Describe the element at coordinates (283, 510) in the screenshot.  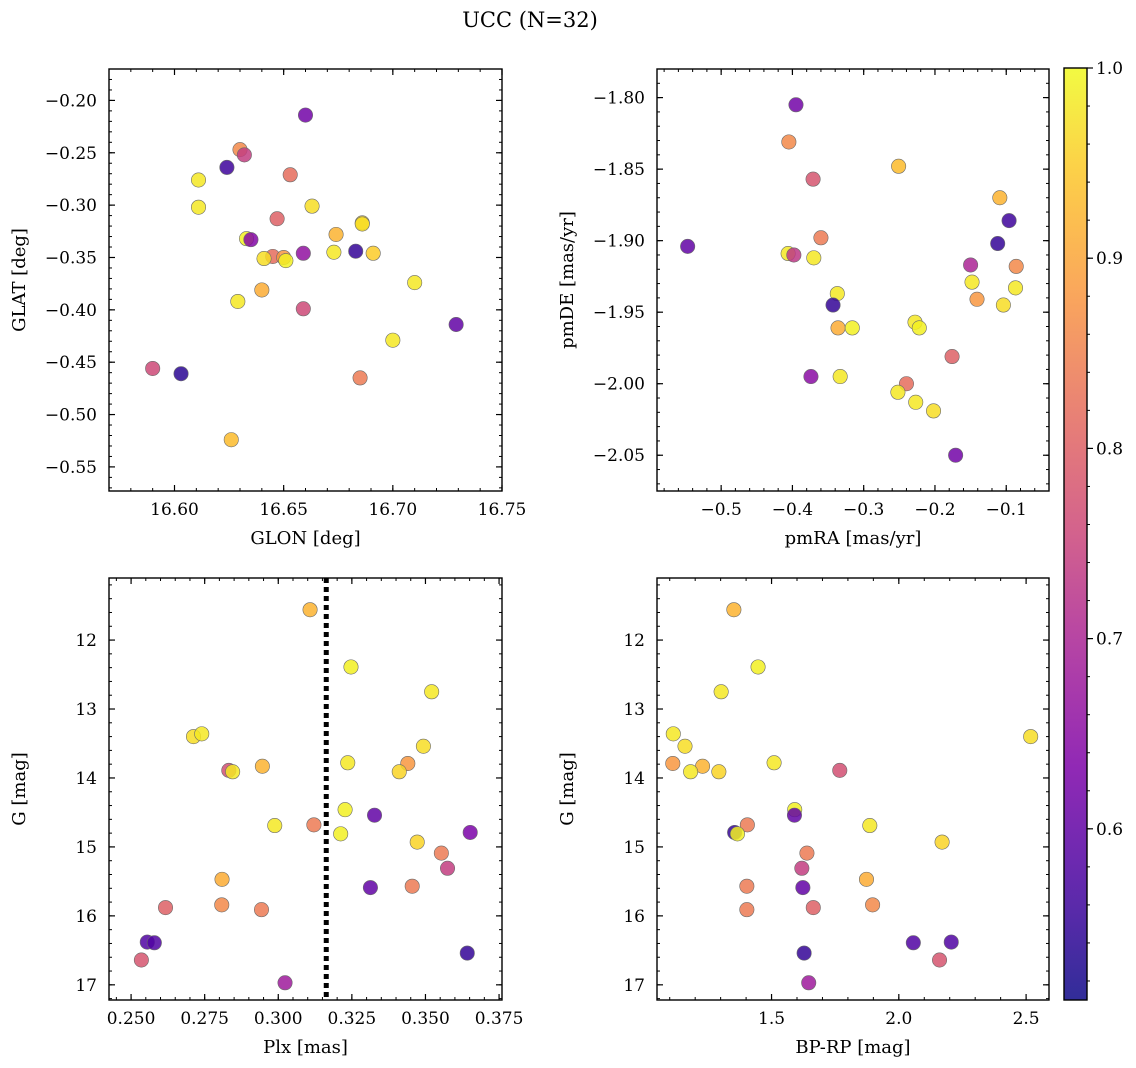
I see `x-tick-label: 16.65` at that location.